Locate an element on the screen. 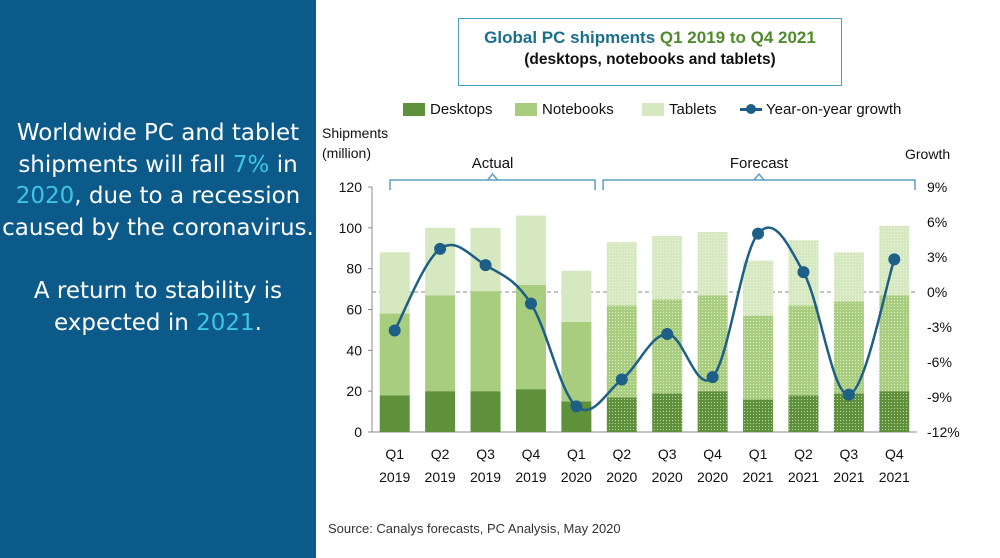  headline-text-segment: A return to stability is expected in is located at coordinates (158, 307).